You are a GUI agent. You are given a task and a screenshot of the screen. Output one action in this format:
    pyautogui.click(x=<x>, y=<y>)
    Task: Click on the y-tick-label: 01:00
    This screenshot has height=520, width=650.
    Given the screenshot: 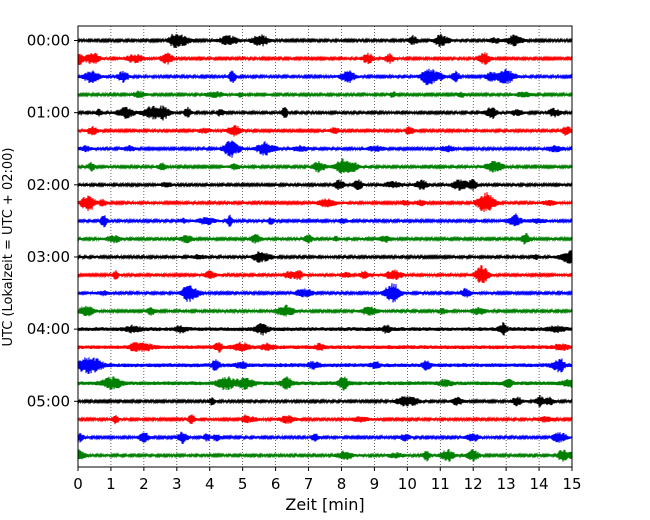 What is the action you would take?
    pyautogui.click(x=48, y=113)
    